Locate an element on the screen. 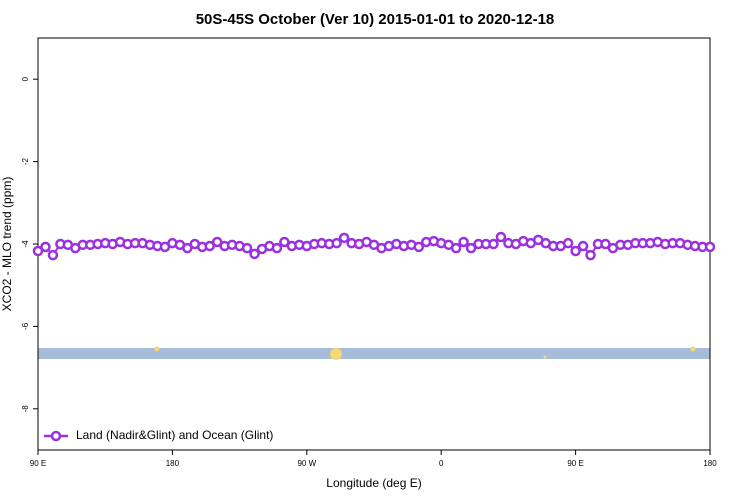 The image size is (750, 500). land-ocean-band is located at coordinates (374, 353).